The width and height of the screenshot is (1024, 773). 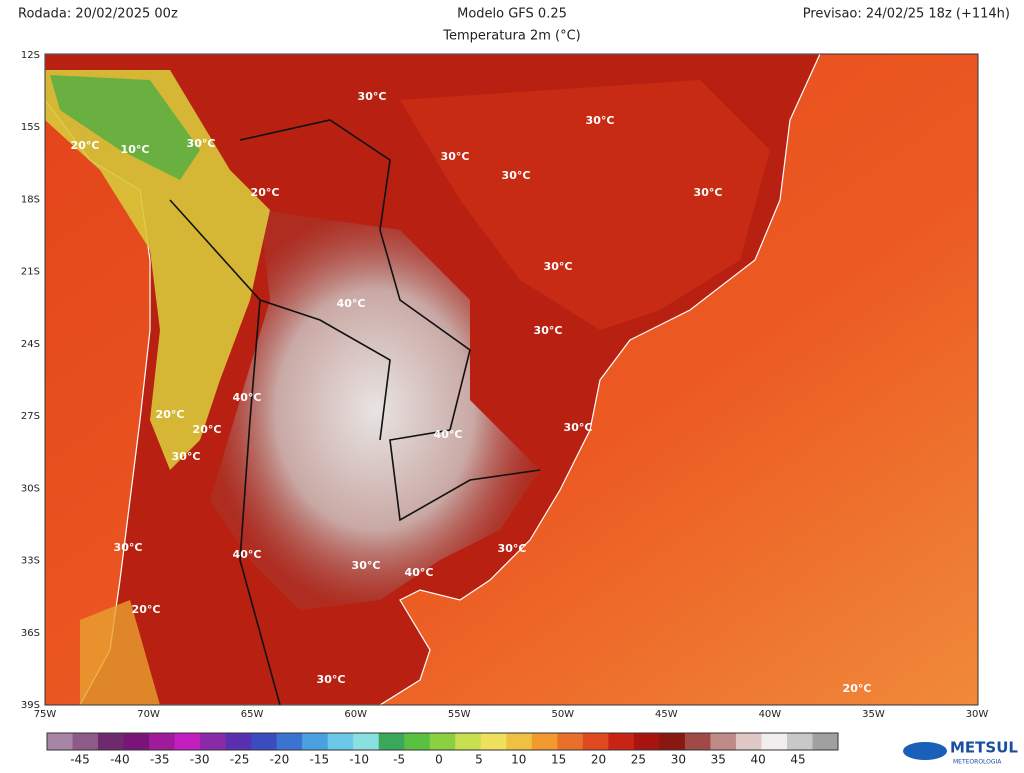 I want to click on colorbar-label: 35, so click(x=718, y=760).